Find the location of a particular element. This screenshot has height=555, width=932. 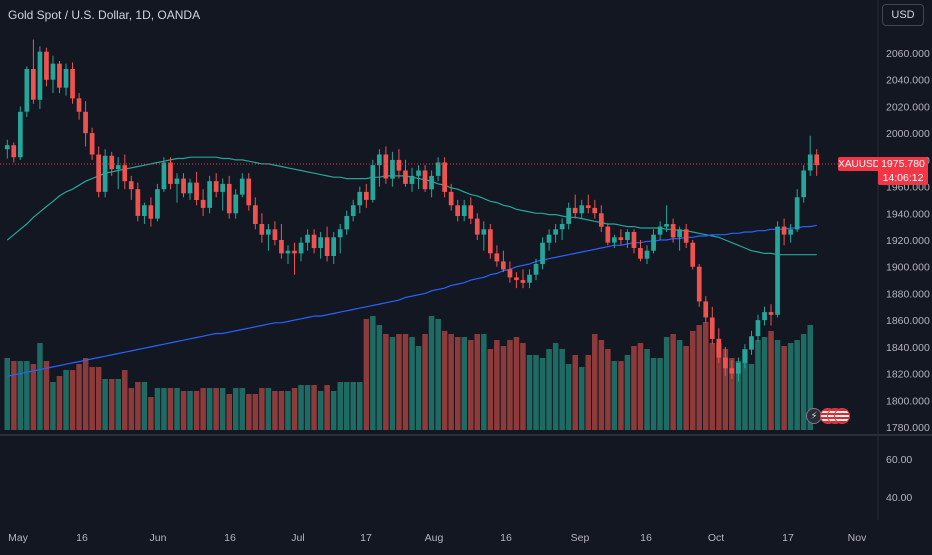

x-axis: May 16 Jun 16 Jul 17 Aug 16 Sep 16 Oct 17 Nov is located at coordinates (437, 538).